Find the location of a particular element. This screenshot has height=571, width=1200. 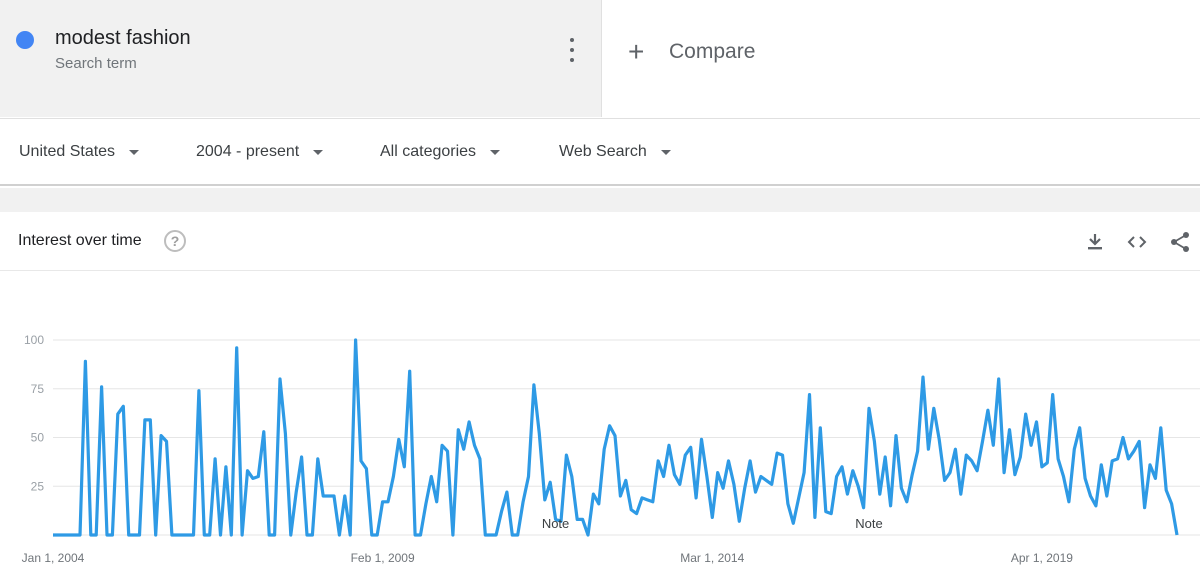

help-circle-icon: ? is located at coordinates (175, 241).